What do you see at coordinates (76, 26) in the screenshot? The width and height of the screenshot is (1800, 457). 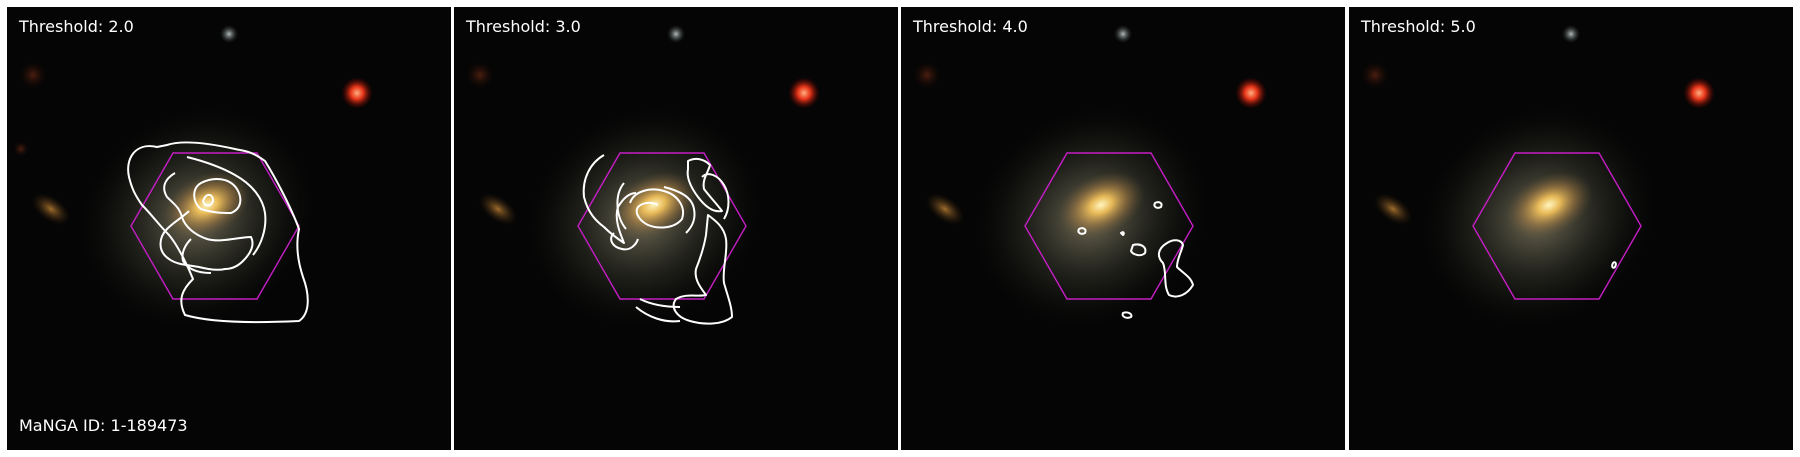 I see `threshold-label: Threshold: 2.0` at bounding box center [76, 26].